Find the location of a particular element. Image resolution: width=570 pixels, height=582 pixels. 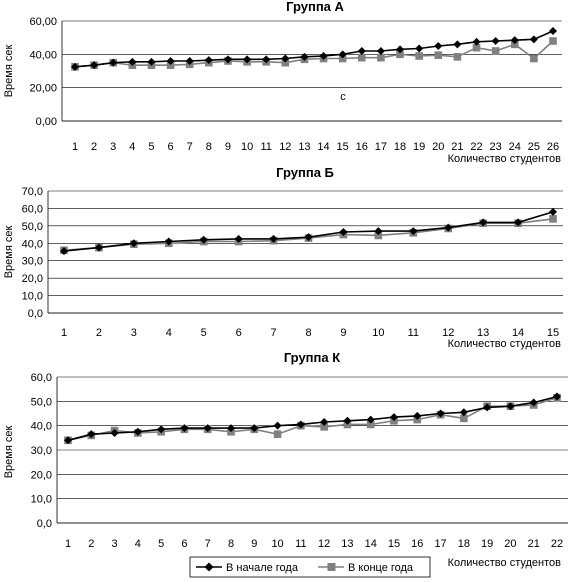

x-tick-label: 24 is located at coordinates (515, 147).